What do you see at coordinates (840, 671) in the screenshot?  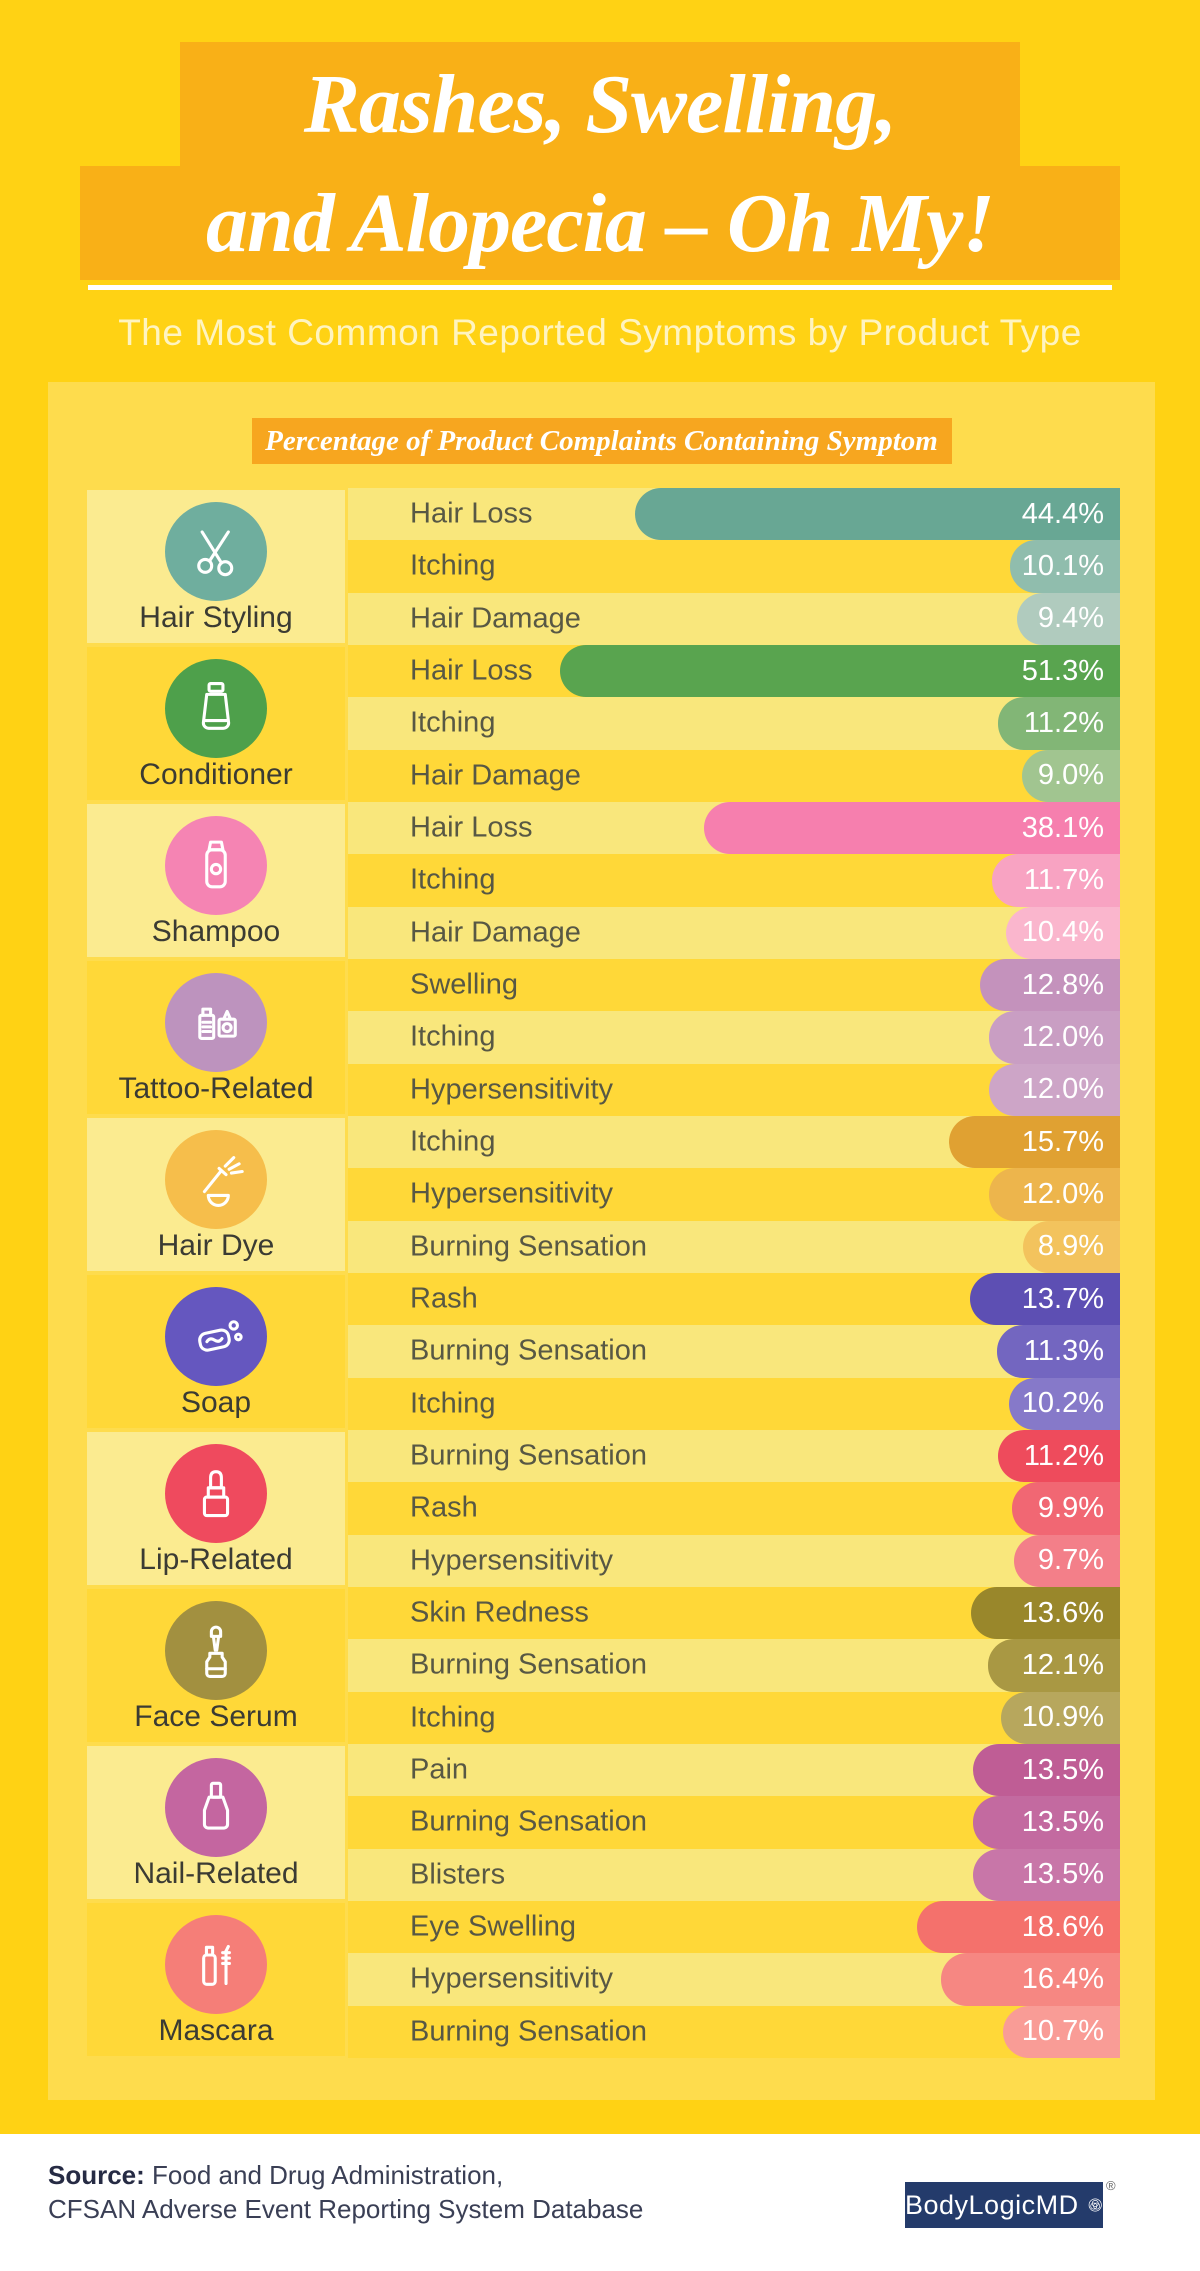 I see `symptom-bar: 51.3%` at bounding box center [840, 671].